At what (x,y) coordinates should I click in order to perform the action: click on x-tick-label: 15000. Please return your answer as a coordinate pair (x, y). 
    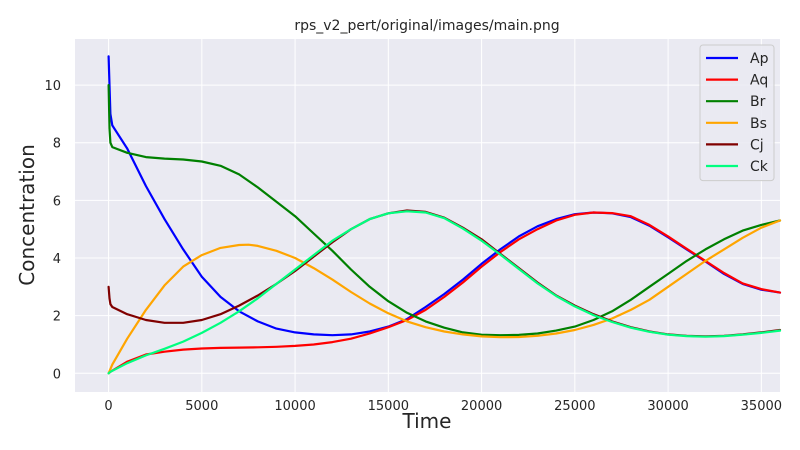
    Looking at the image, I should click on (388, 406).